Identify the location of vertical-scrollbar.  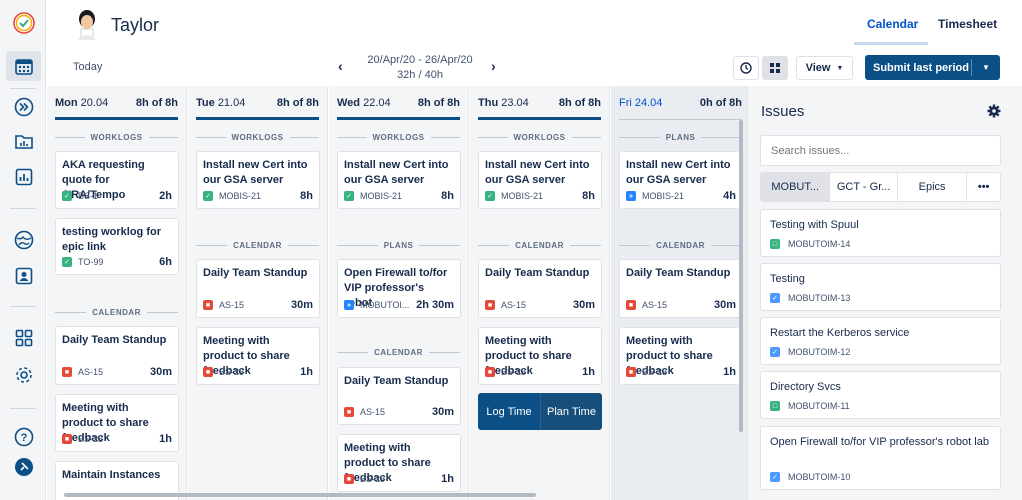
(741, 276).